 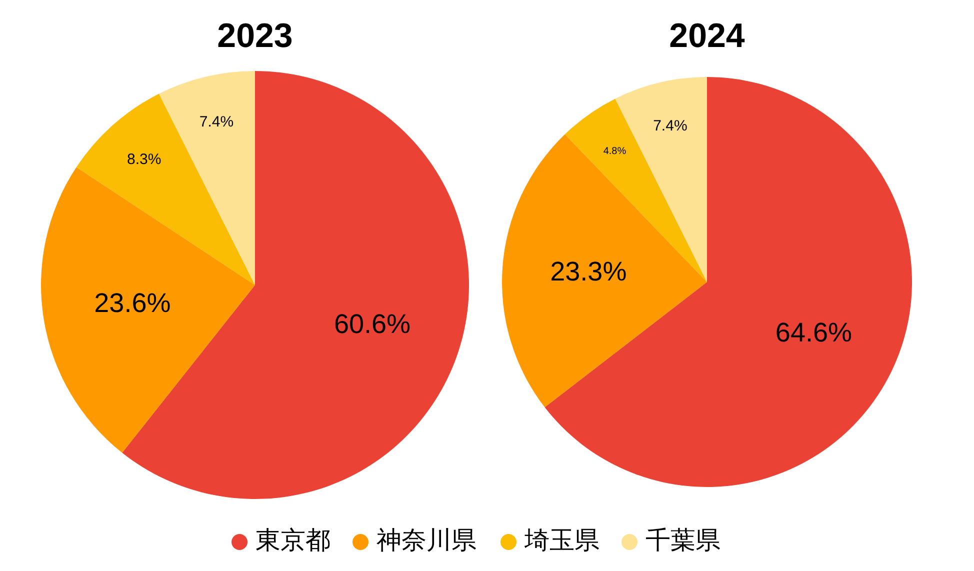 What do you see at coordinates (588, 271) in the screenshot?
I see `data-label: 23.3%` at bounding box center [588, 271].